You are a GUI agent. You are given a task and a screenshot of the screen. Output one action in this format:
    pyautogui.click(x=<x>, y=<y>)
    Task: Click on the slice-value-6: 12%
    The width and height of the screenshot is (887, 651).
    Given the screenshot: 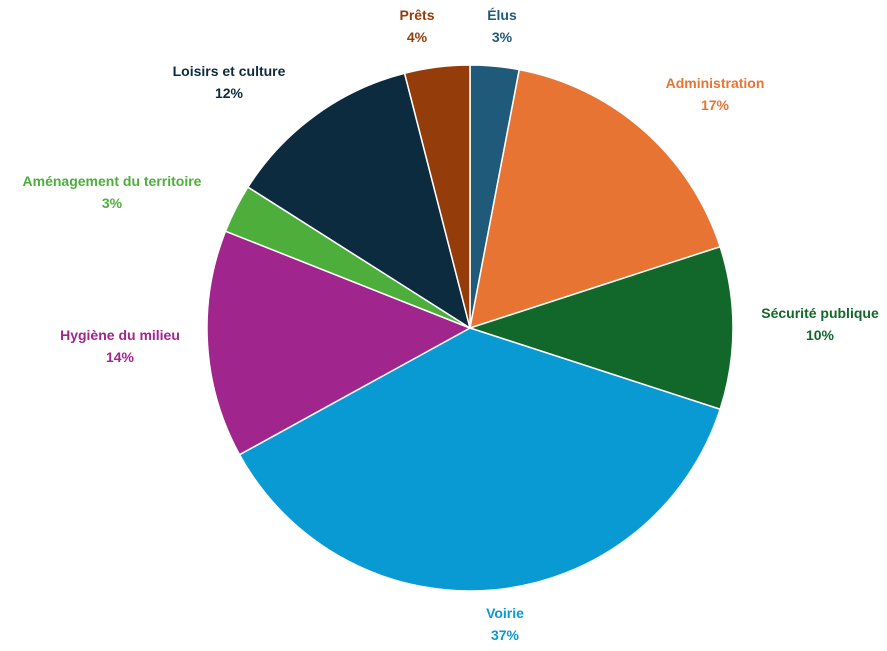 What is the action you would take?
    pyautogui.click(x=229, y=93)
    